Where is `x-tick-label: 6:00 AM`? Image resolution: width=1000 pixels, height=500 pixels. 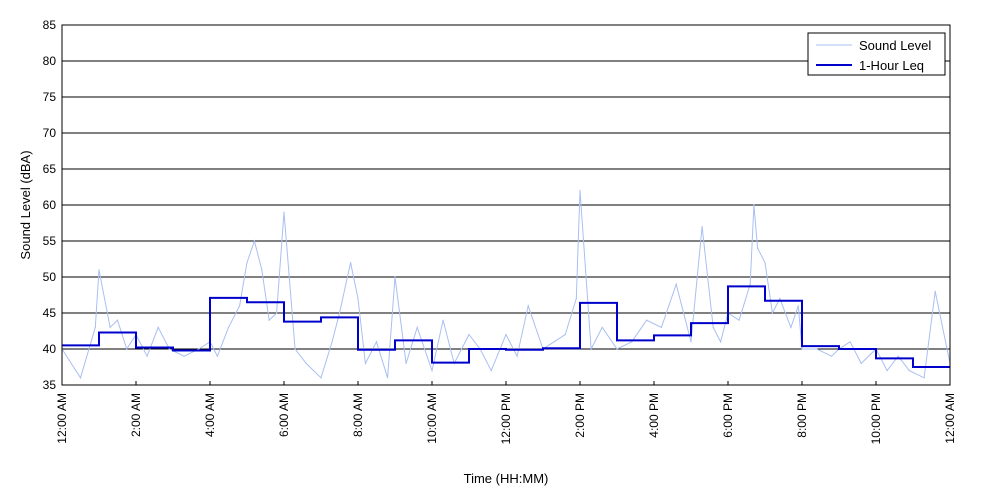
x-tick-label: 6:00 AM is located at coordinates (284, 415).